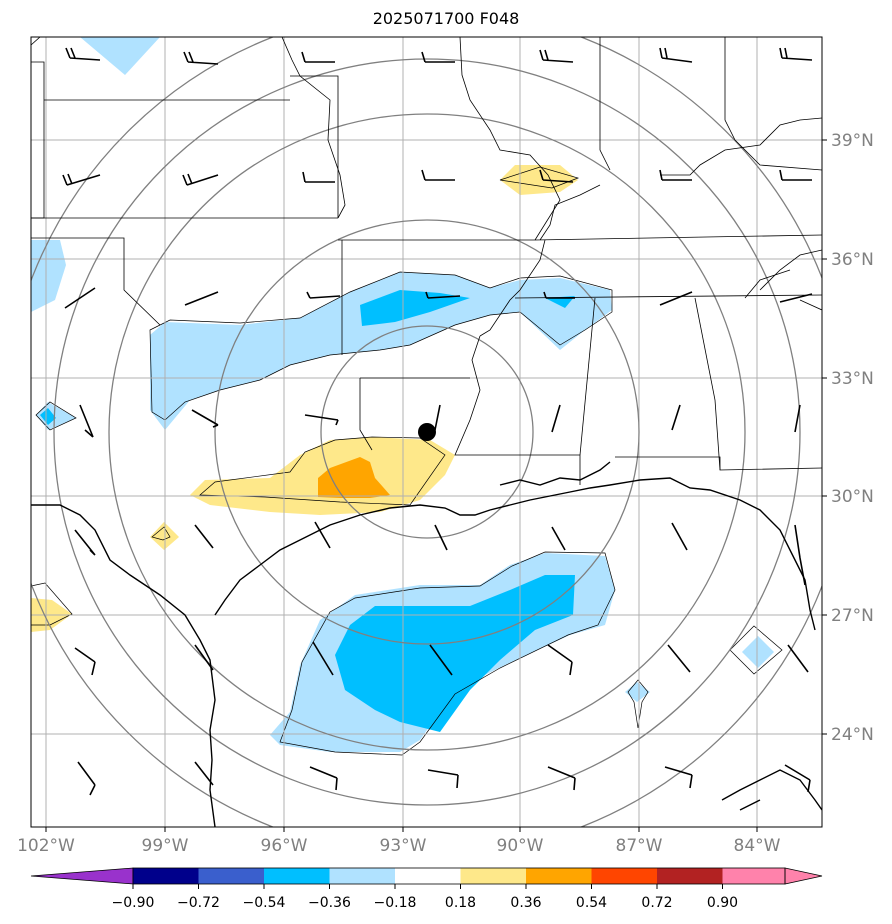  What do you see at coordinates (852, 616) in the screenshot?
I see `lat-tick-label: 27°N` at bounding box center [852, 616].